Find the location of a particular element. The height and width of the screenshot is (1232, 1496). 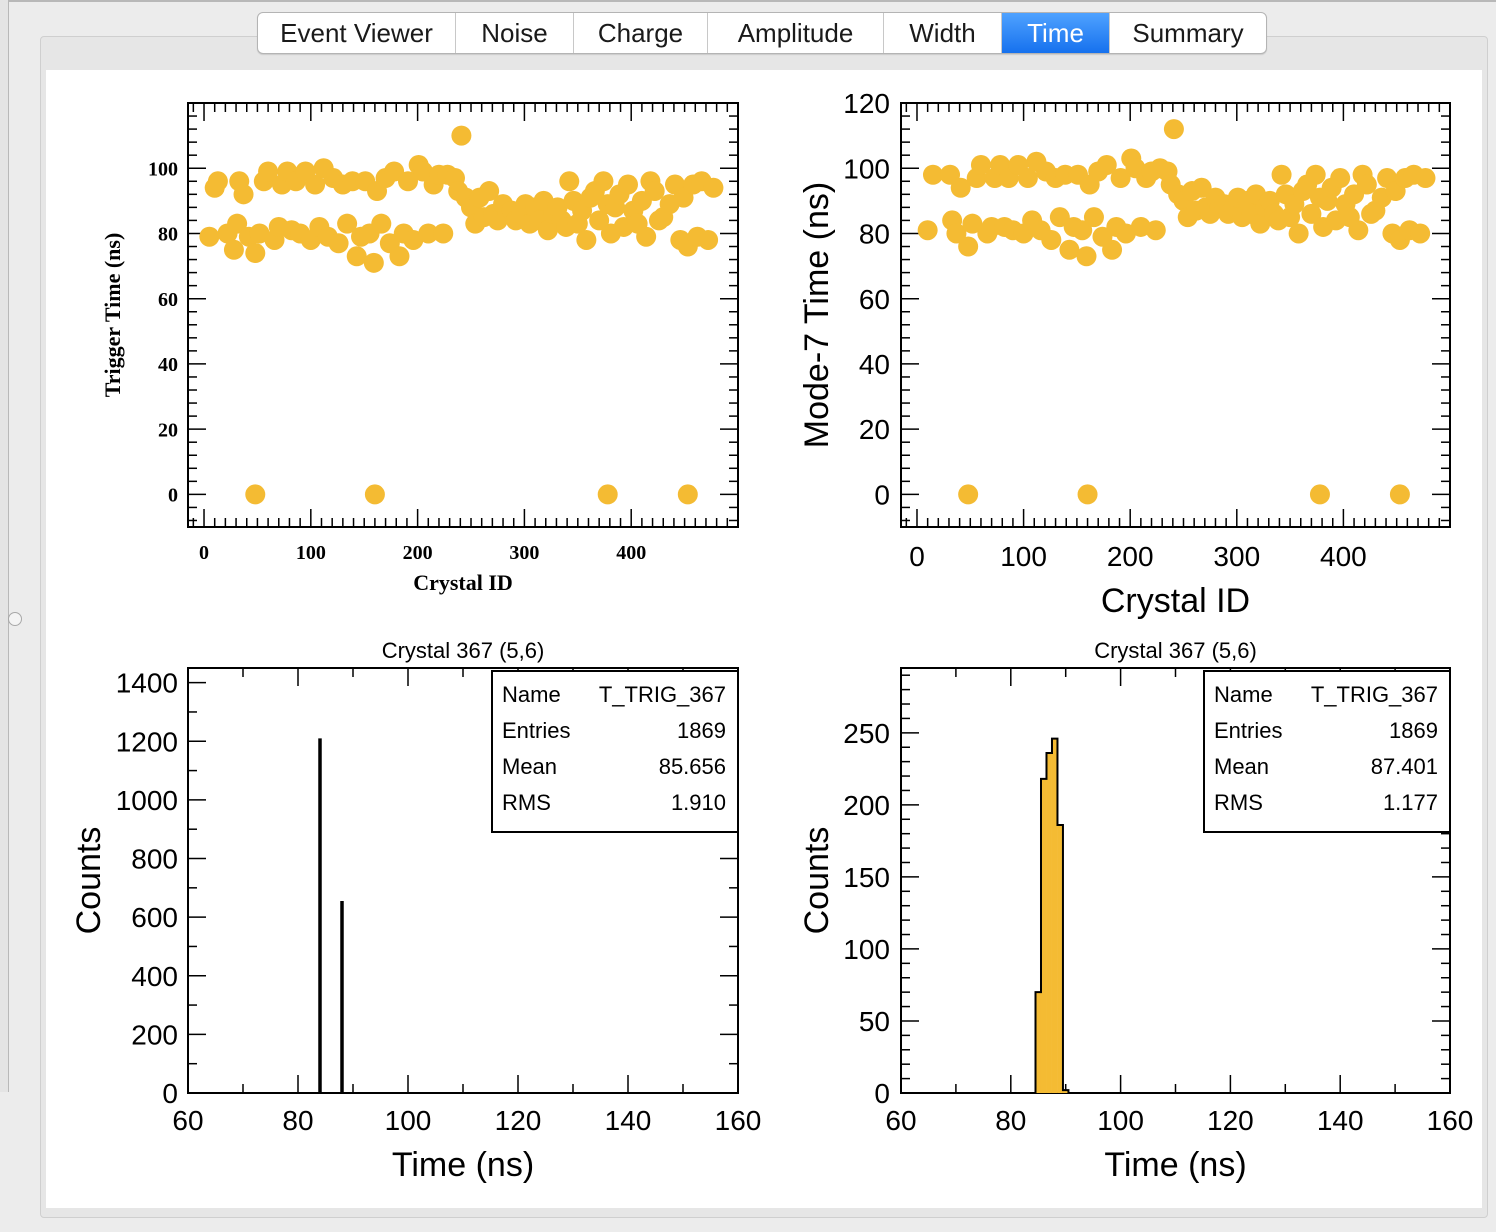

y-tick-label: 20 is located at coordinates (874, 429).